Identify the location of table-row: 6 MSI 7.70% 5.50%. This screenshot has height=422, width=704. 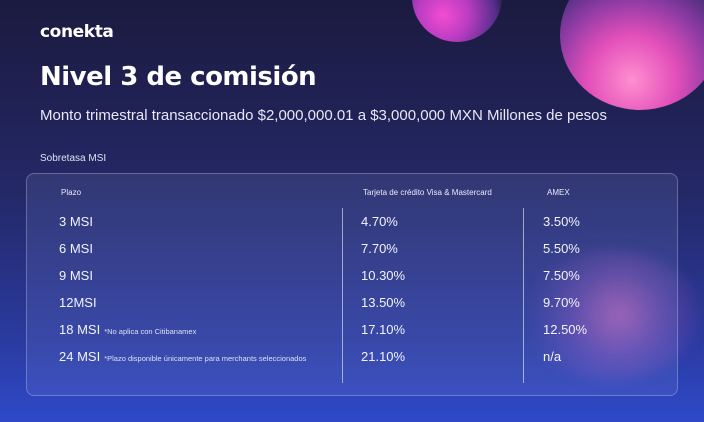
(353, 251).